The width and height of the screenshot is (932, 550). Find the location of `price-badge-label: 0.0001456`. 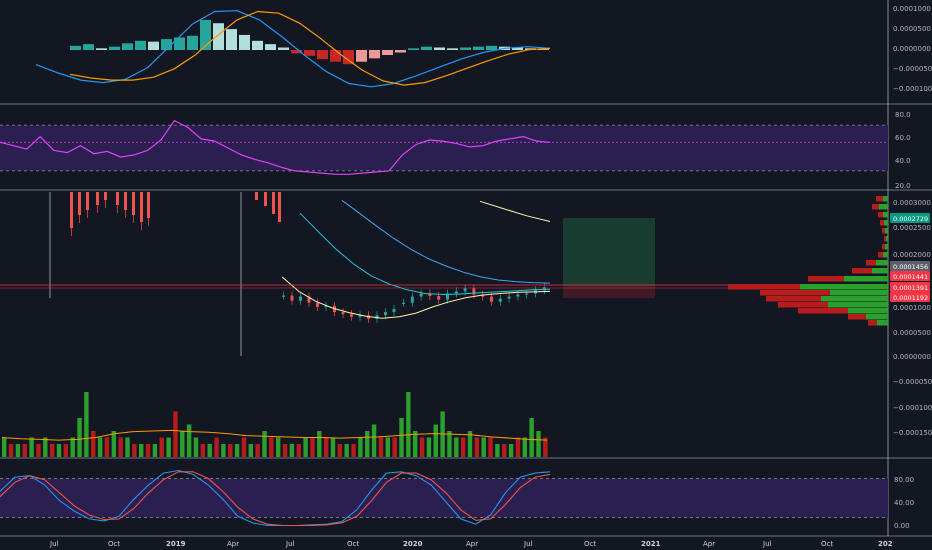

price-badge-label: 0.0001456 is located at coordinates (910, 267).